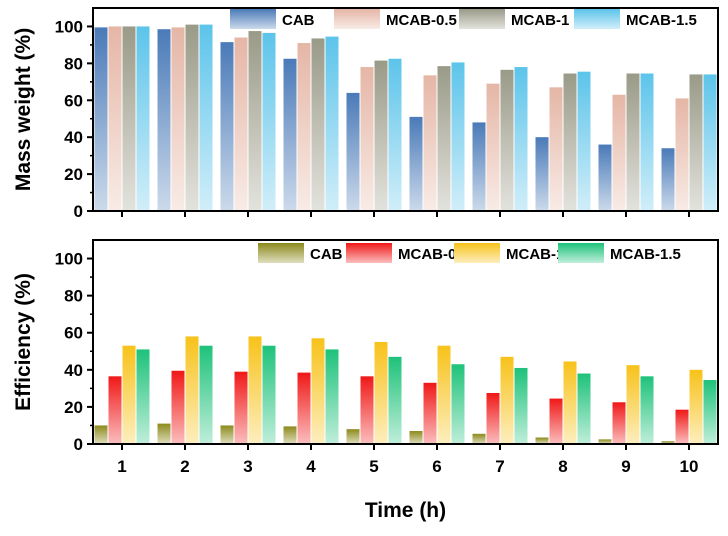 This screenshot has width=728, height=536. I want to click on x-tick-label: 5, so click(373, 466).